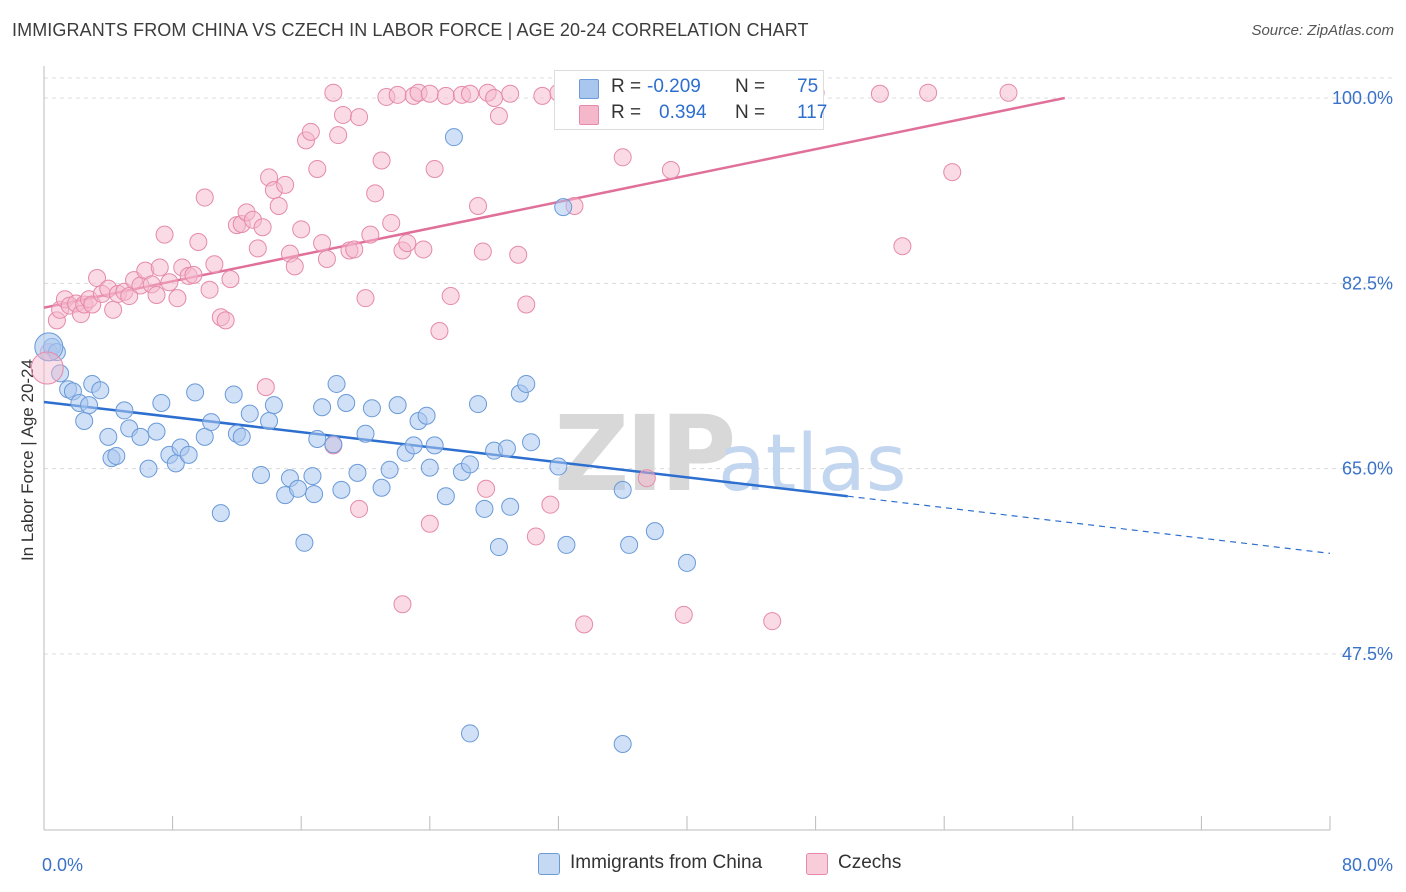  I want to click on series-swatch-czechs, so click(817, 864).